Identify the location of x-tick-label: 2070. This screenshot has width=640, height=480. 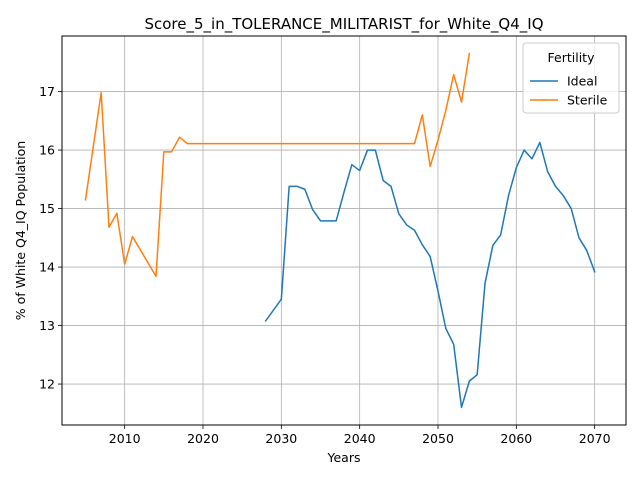
(595, 438).